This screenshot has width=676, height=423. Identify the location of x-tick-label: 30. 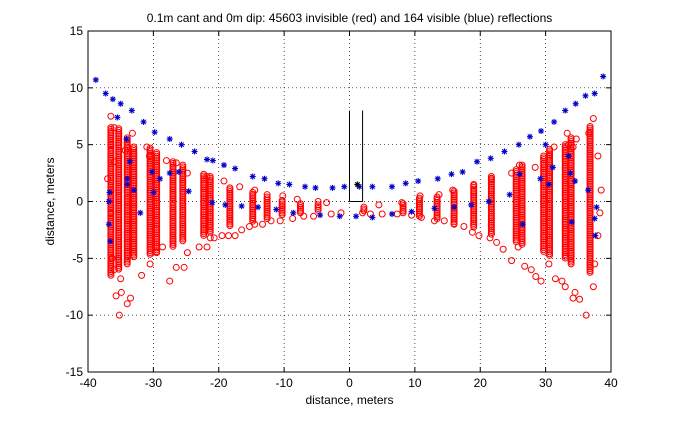
(546, 383).